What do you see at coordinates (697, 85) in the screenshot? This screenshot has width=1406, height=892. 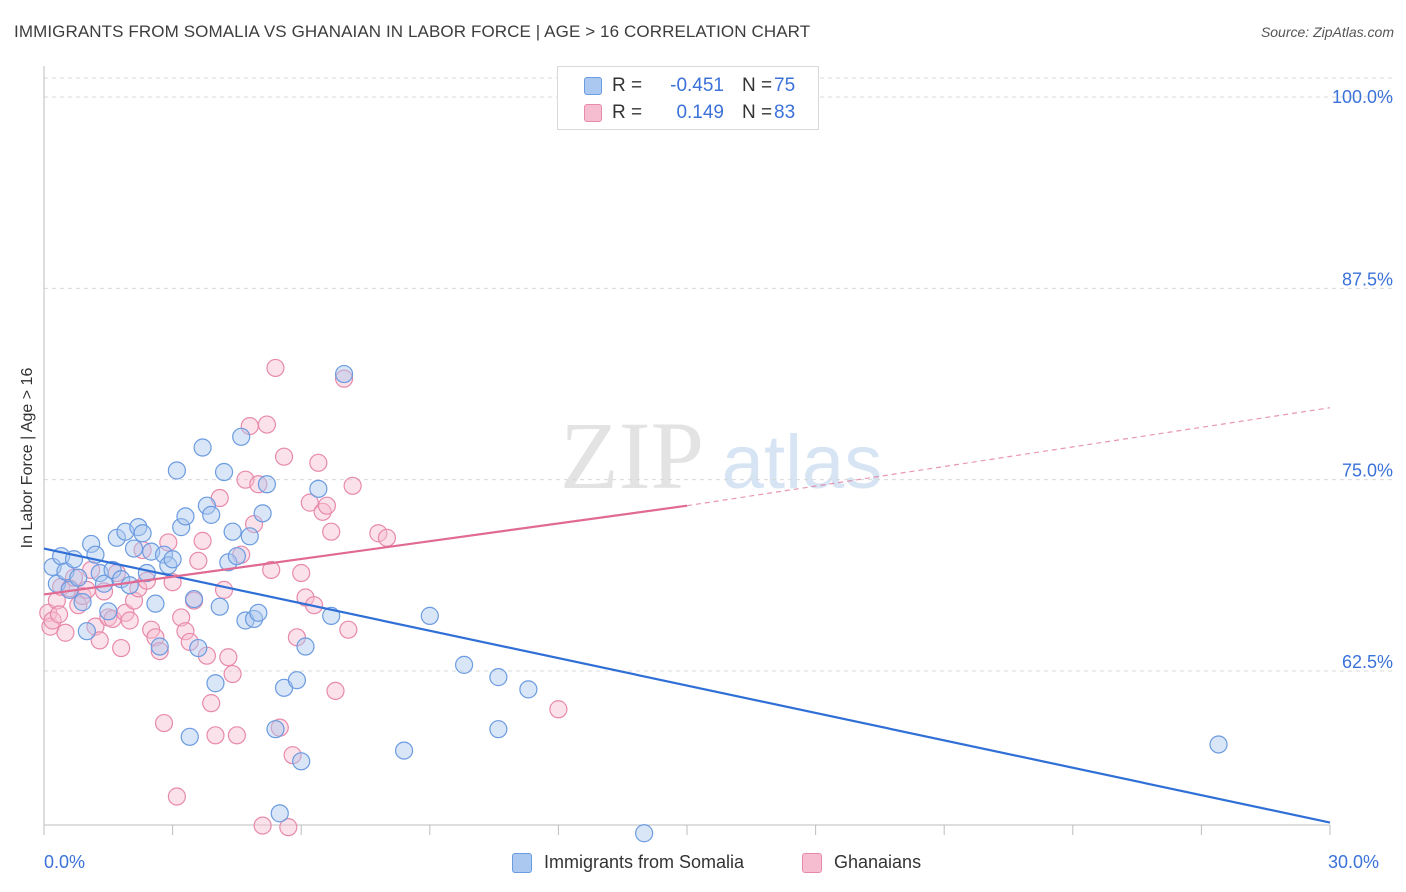 I see `legend-r-value: -0.451` at bounding box center [697, 85].